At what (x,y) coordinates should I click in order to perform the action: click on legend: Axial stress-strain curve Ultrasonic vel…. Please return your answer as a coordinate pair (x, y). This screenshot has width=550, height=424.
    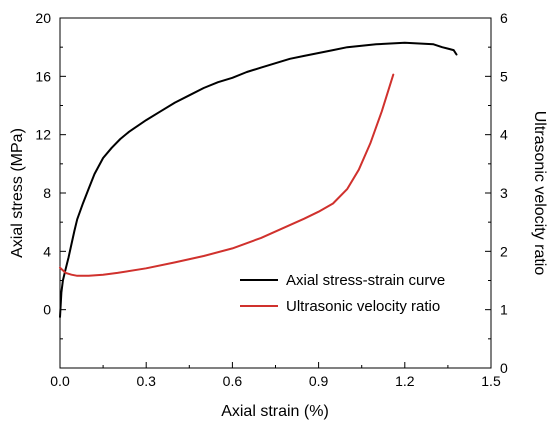
    Looking at the image, I should click on (342, 293).